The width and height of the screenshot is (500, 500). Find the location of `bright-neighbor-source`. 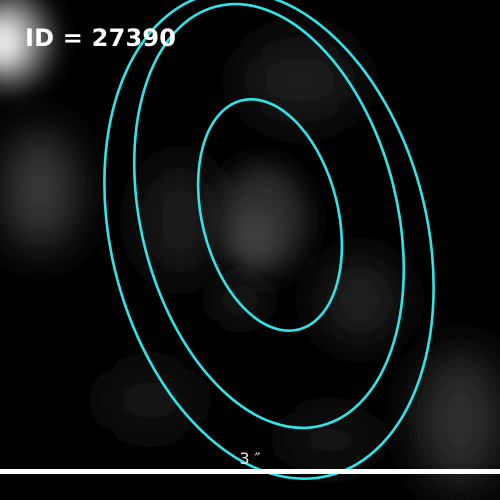

bright-neighbor-source is located at coordinates (24, 42).